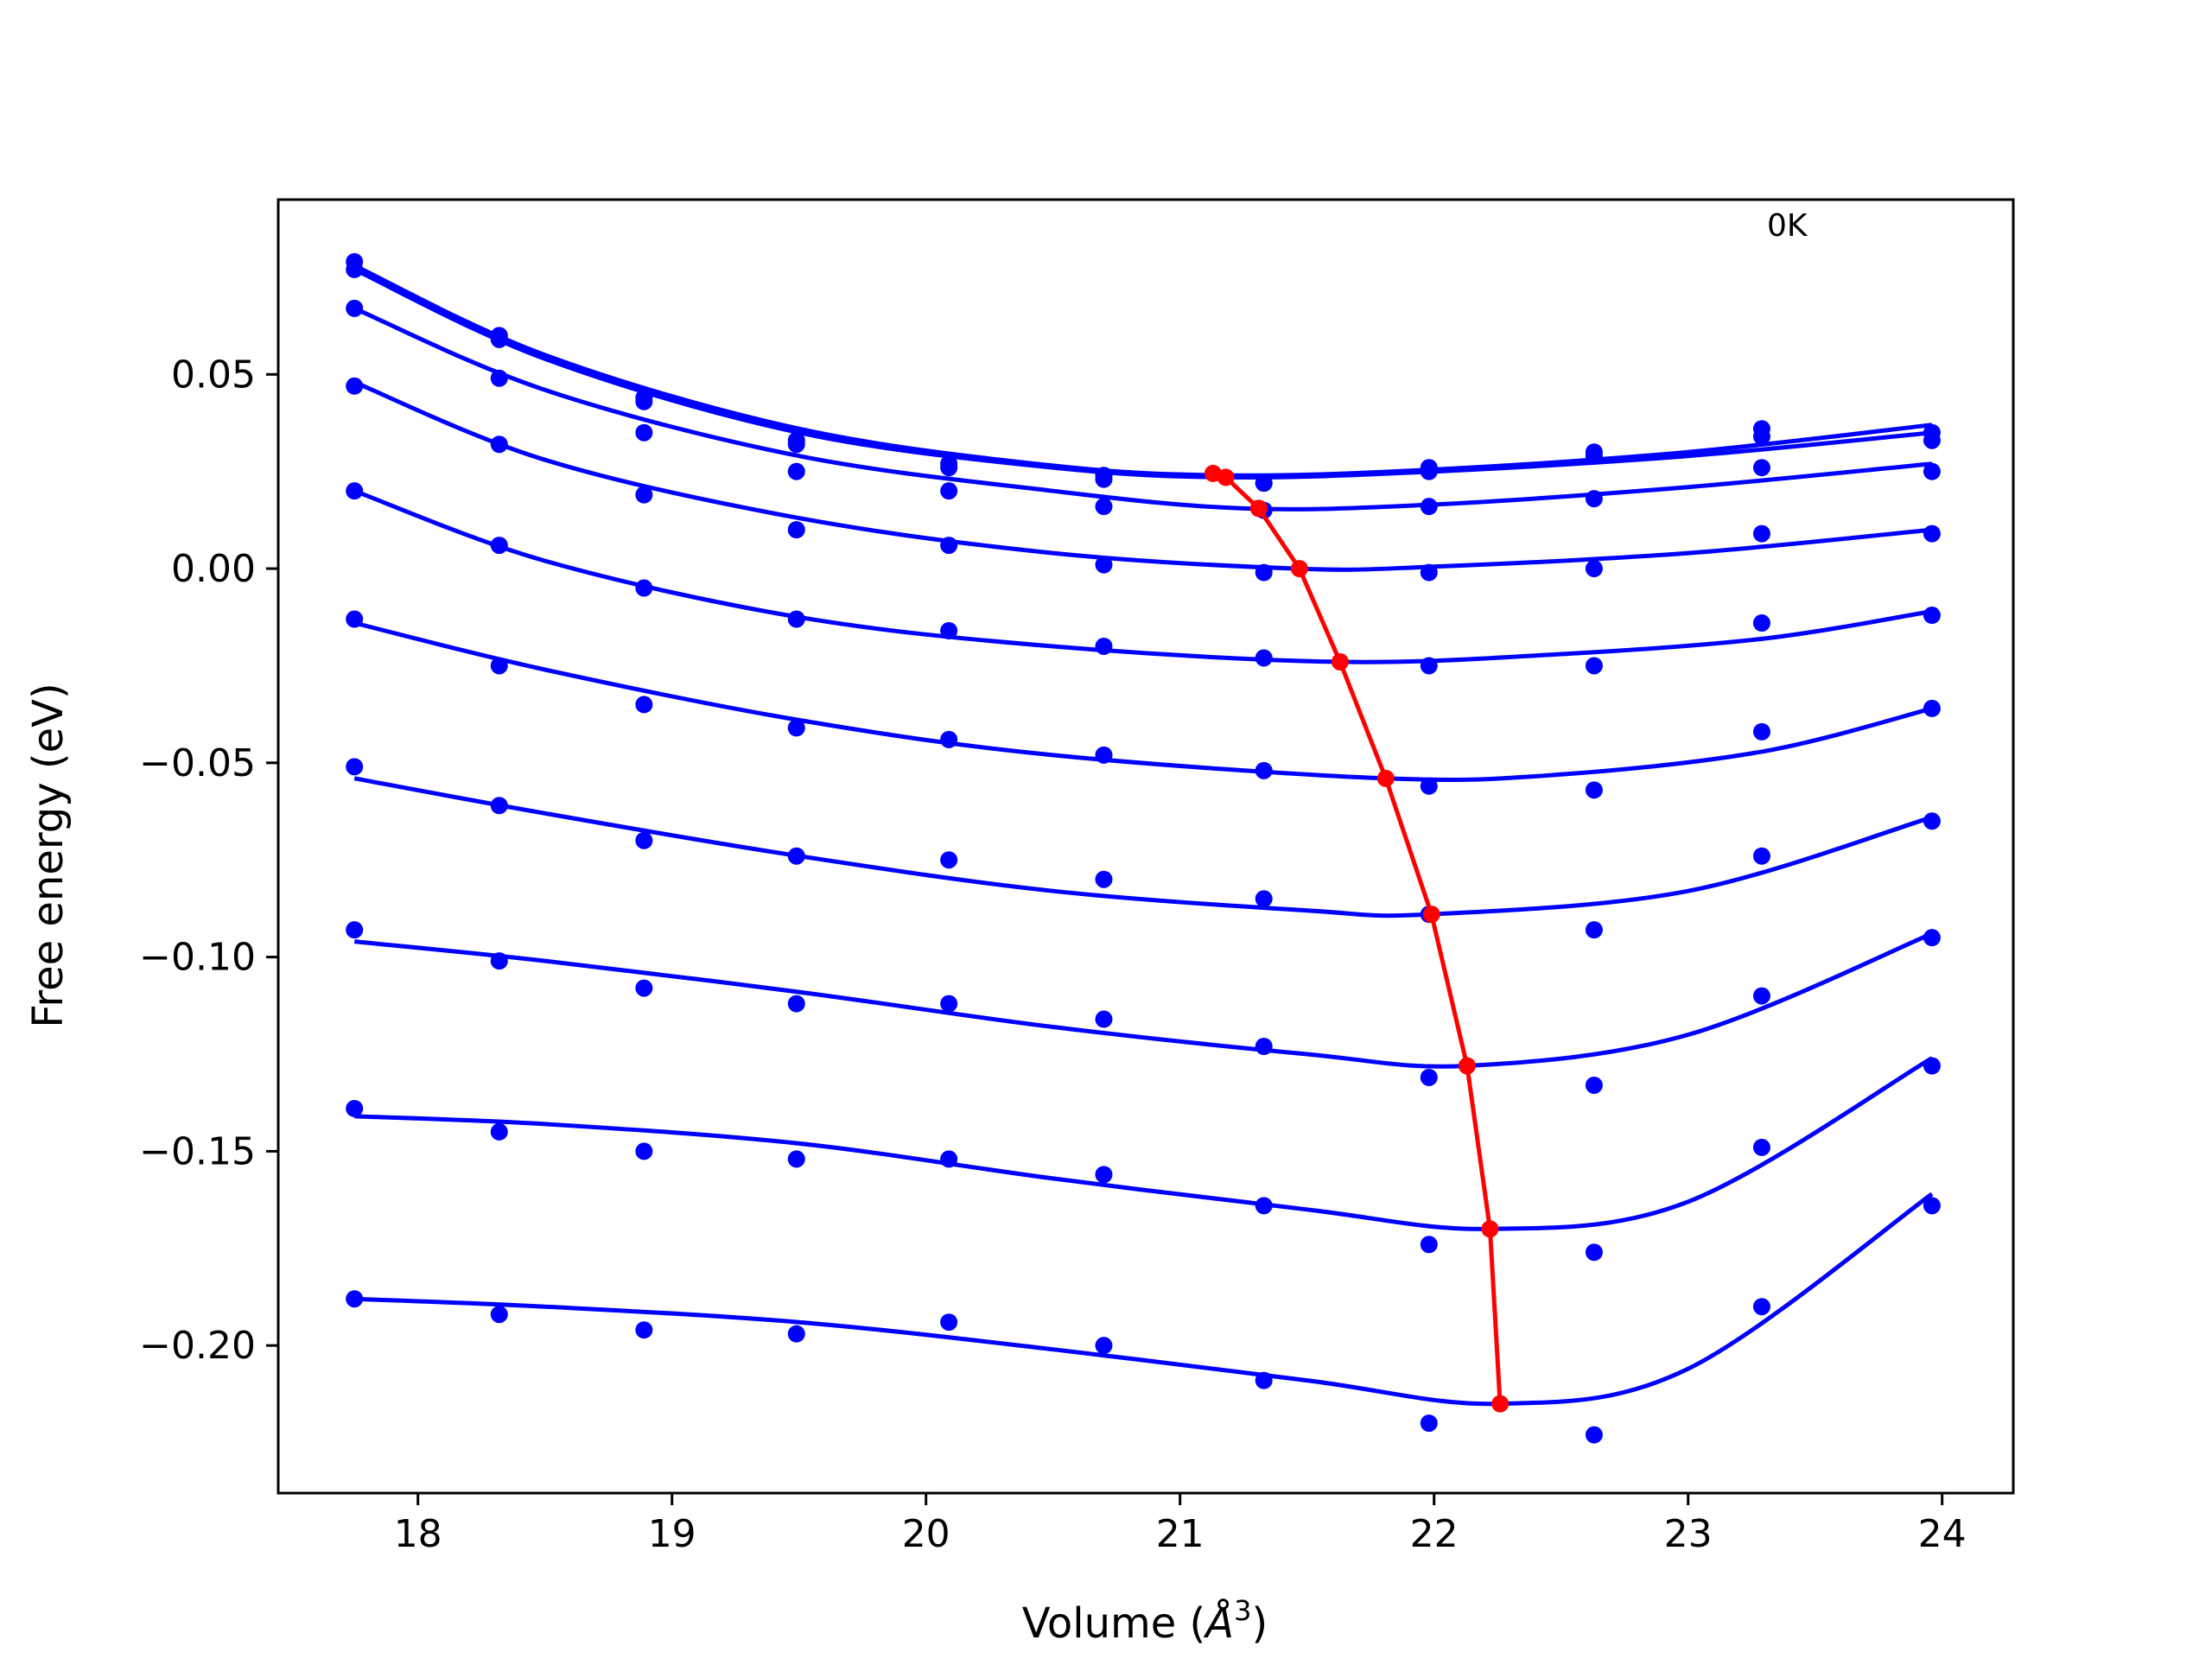 The image size is (2212, 1659). What do you see at coordinates (1242, 1610) in the screenshot?
I see `x-axis-label-power: 3` at bounding box center [1242, 1610].